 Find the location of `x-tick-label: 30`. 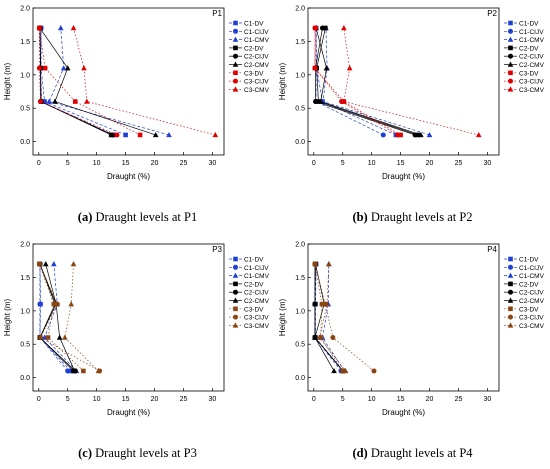

x-tick-label: 30 is located at coordinates (488, 399).